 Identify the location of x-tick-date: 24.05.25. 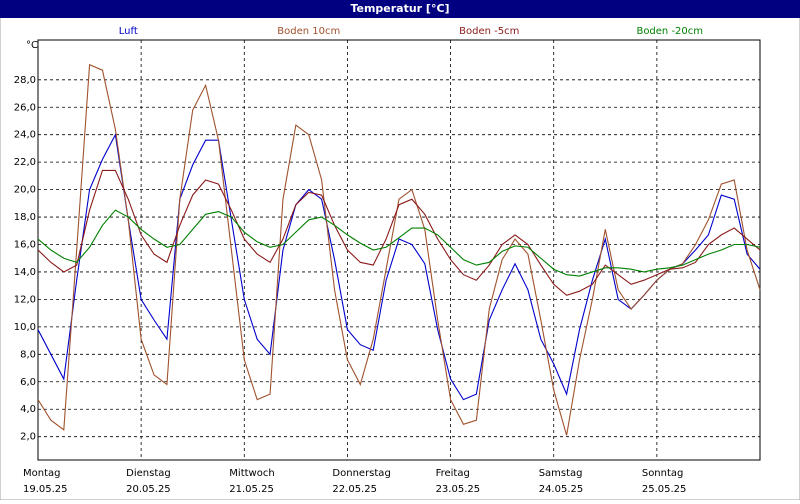
(561, 489).